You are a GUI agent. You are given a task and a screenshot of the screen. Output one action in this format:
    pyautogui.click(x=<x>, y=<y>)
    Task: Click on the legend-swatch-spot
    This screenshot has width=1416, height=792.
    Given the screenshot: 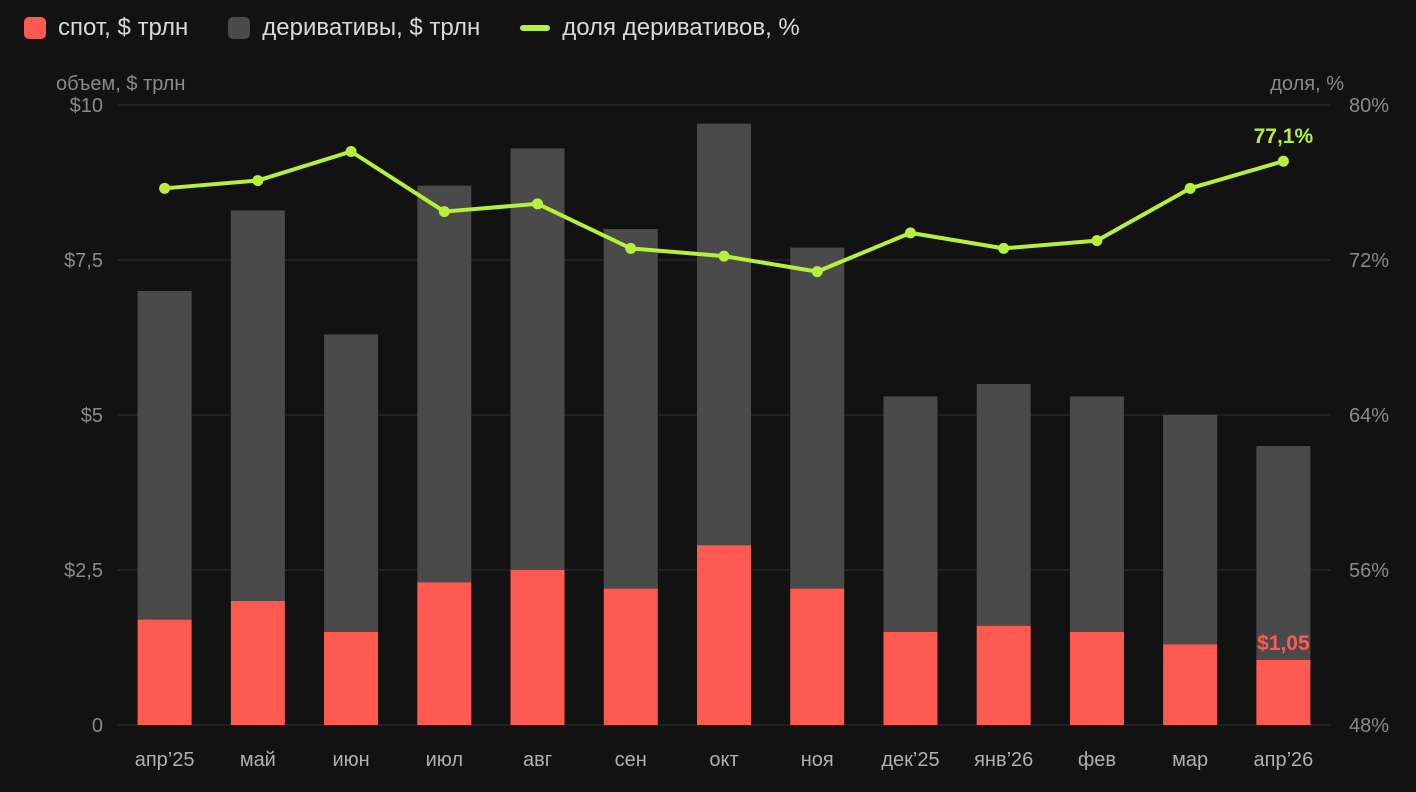 What is the action you would take?
    pyautogui.click(x=35, y=28)
    